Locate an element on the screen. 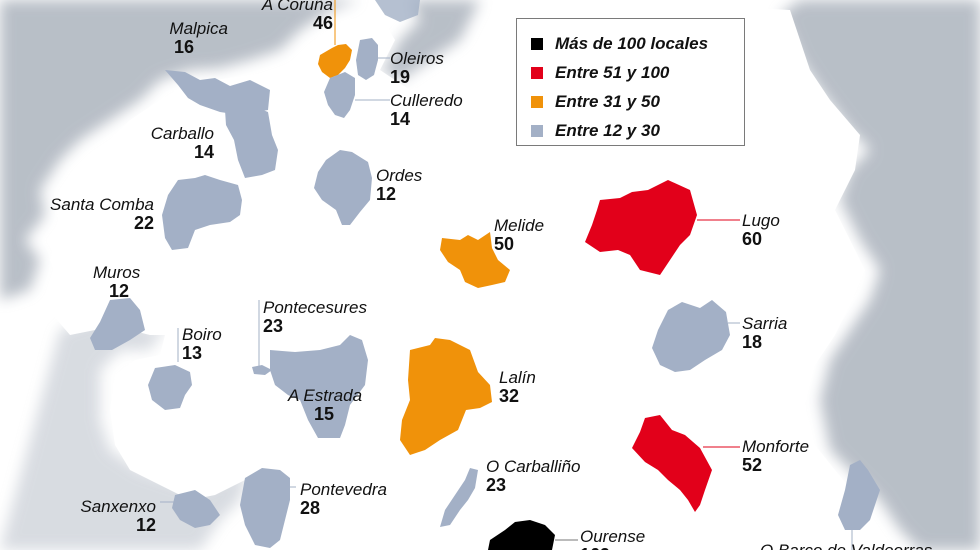 The width and height of the screenshot is (980, 550). legend-item-red: Entre 51 y 100 is located at coordinates (637, 72).